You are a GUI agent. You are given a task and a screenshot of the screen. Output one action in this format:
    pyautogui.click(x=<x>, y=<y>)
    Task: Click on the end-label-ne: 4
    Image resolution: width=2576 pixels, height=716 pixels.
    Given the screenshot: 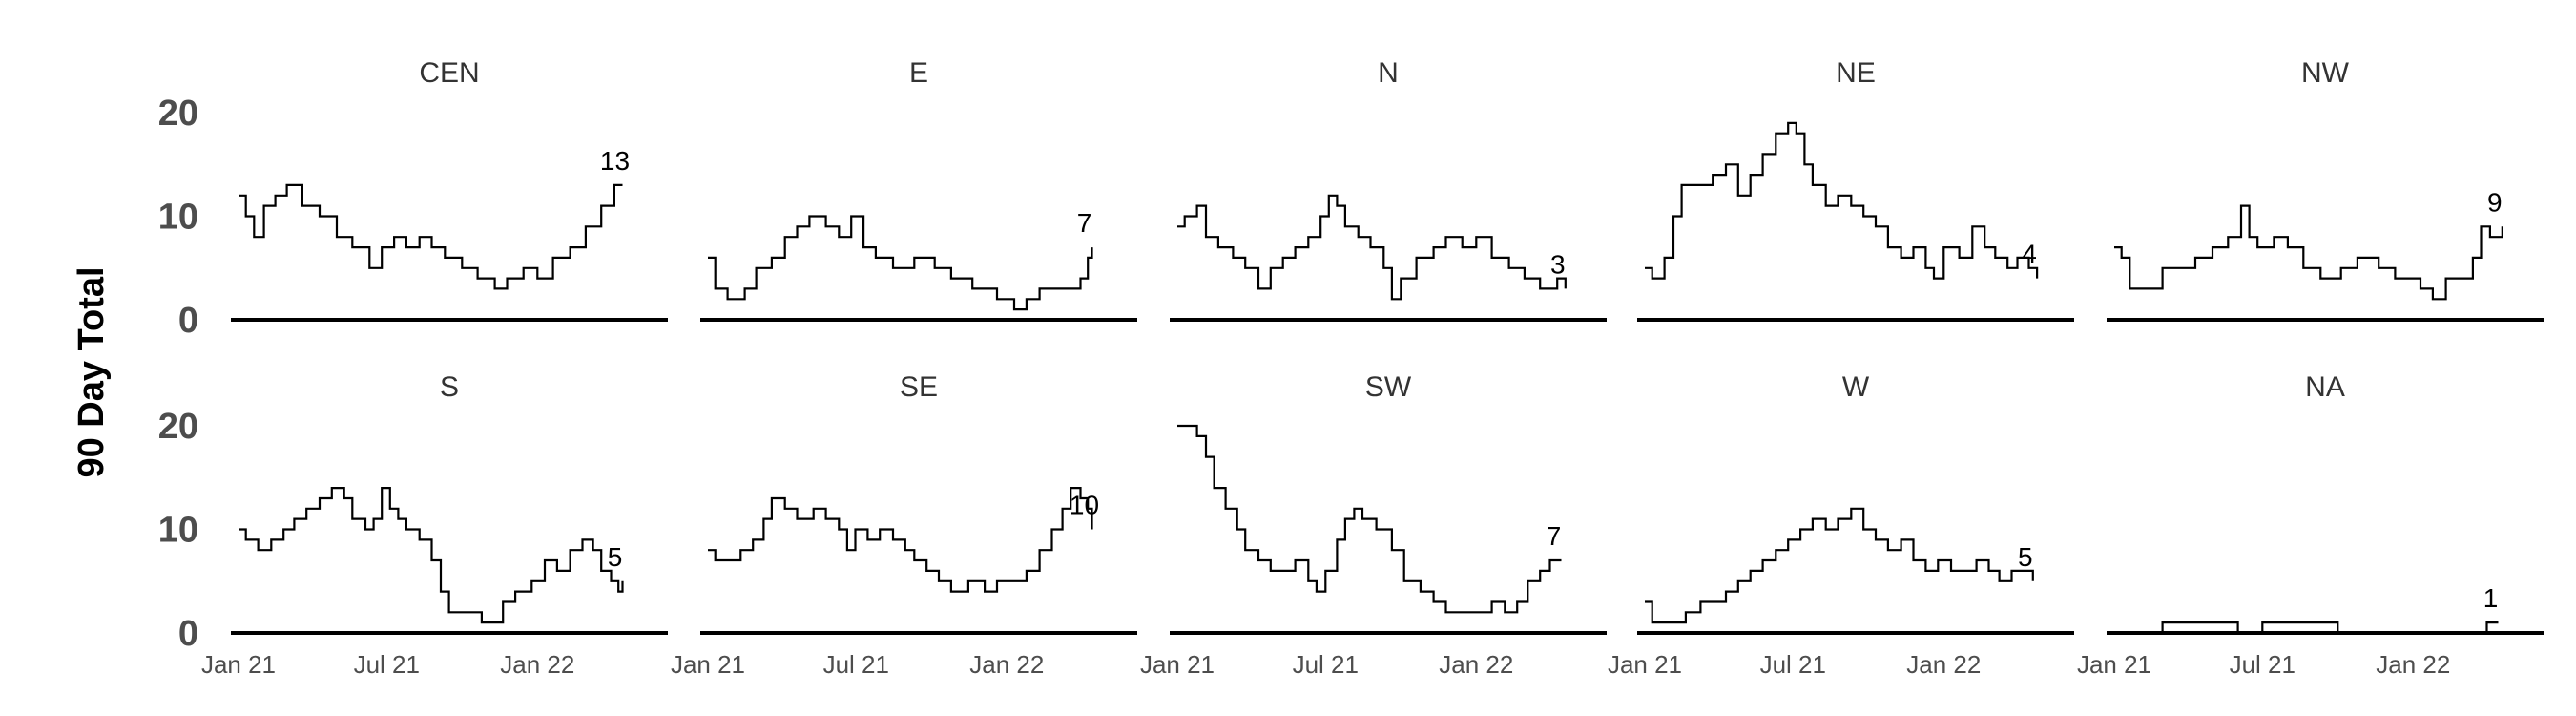 What is the action you would take?
    pyautogui.click(x=2029, y=254)
    